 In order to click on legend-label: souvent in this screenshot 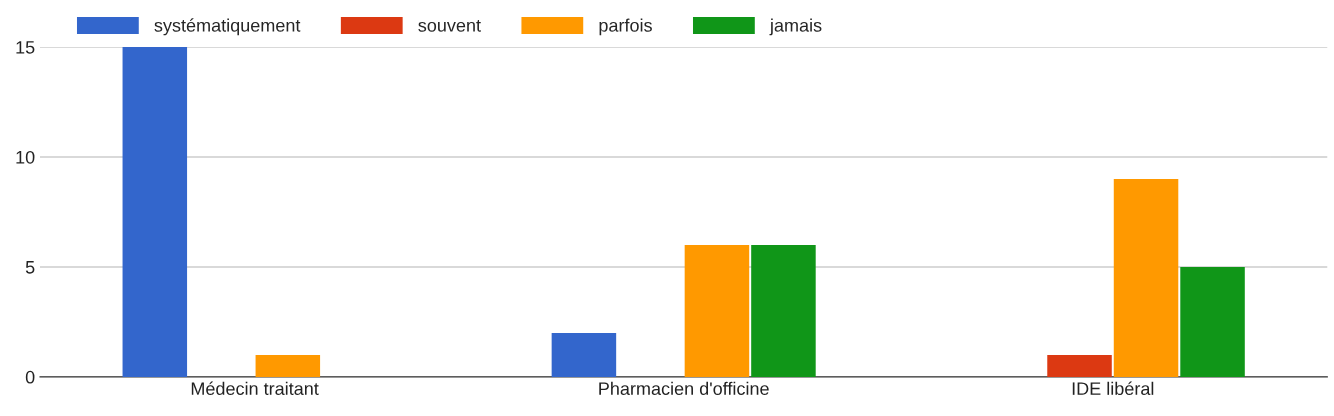, I will do `click(449, 25)`.